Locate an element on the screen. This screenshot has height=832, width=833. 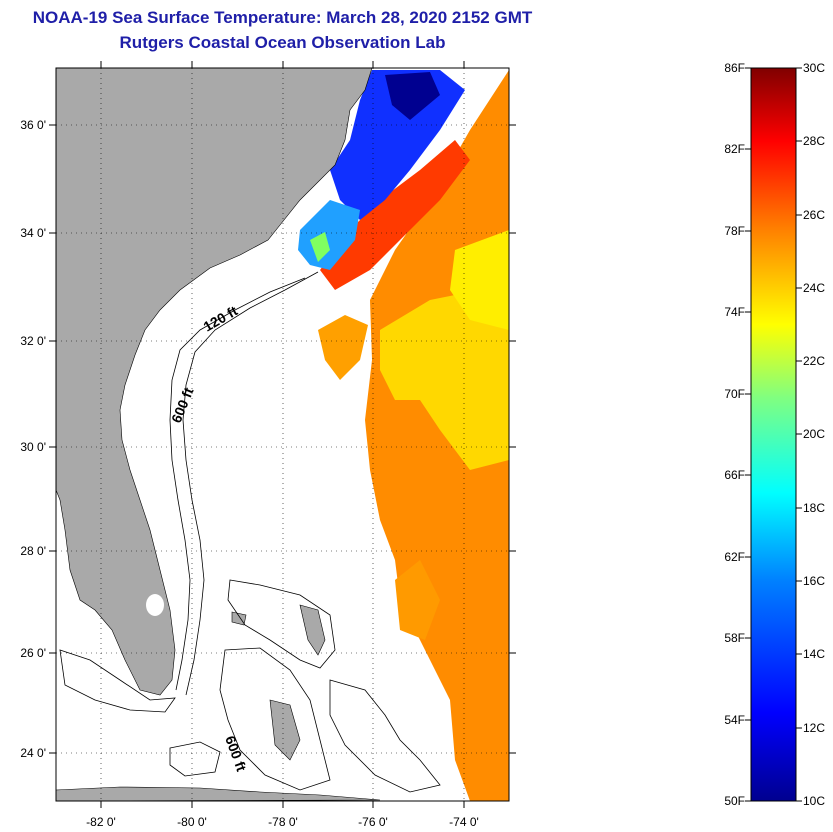
cb-label-20c: 20C is located at coordinates (814, 434).